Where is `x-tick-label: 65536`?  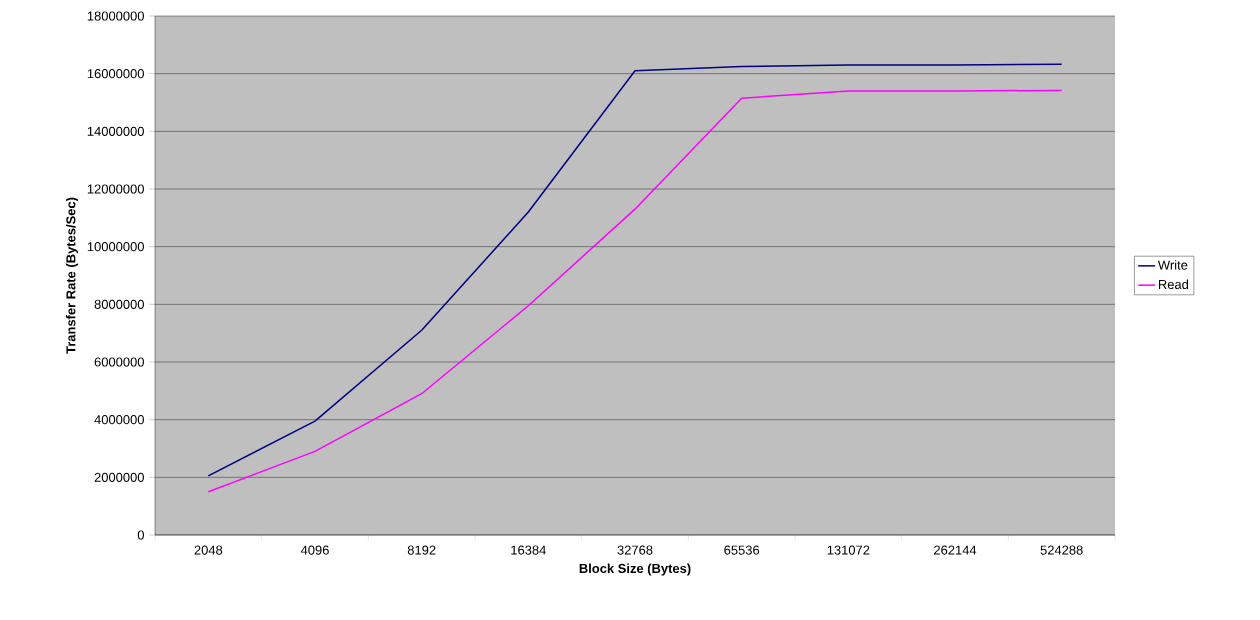
x-tick-label: 65536 is located at coordinates (742, 550).